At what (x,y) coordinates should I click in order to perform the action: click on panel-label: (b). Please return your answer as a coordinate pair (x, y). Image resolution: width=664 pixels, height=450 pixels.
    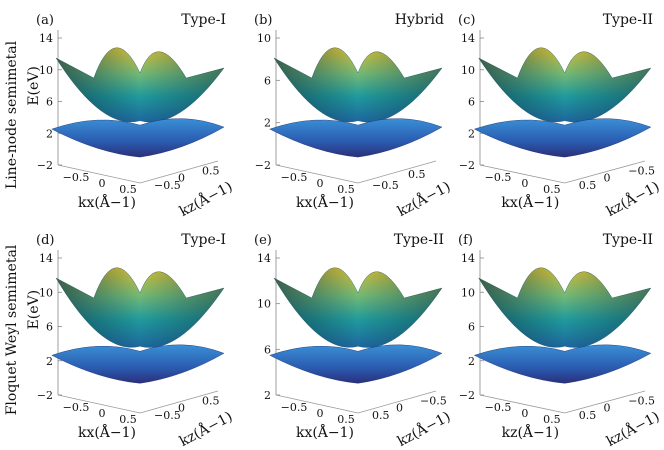
    Looking at the image, I should click on (263, 20).